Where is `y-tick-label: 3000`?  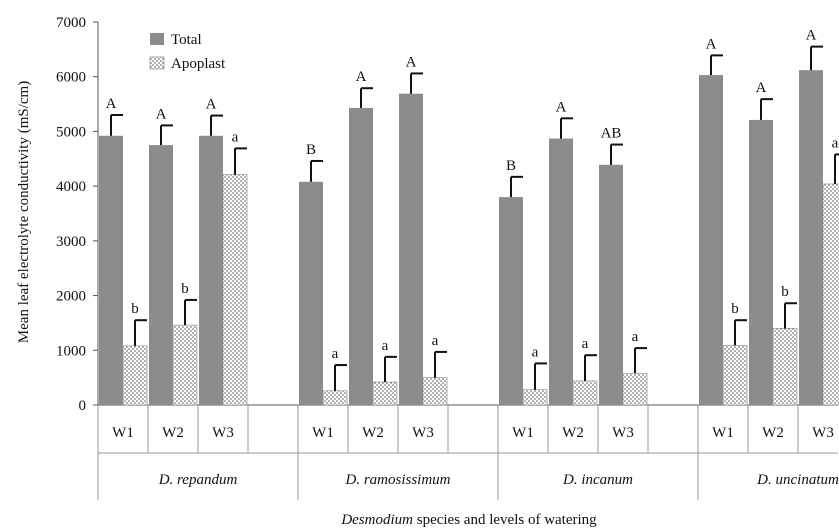
y-tick-label: 3000 is located at coordinates (71, 242).